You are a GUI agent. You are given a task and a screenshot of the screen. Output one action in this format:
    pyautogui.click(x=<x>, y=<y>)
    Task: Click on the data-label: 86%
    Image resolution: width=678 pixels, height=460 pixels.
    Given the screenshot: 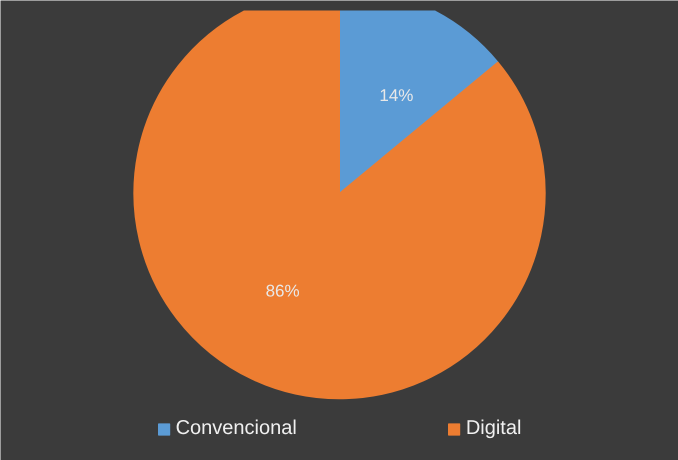 What is the action you would take?
    pyautogui.click(x=283, y=290)
    